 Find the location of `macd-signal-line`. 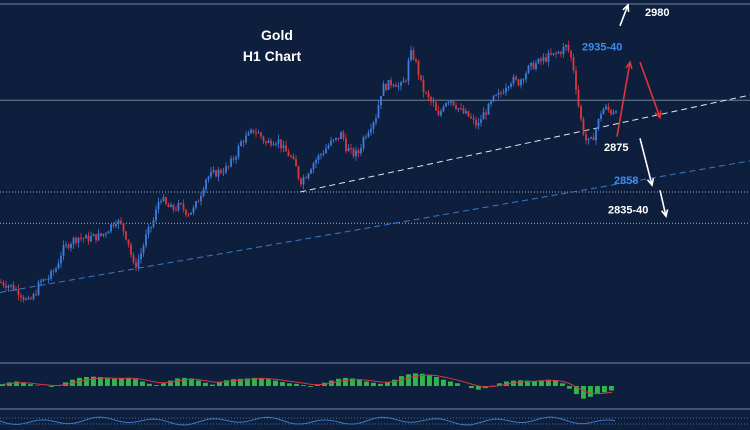

macd-signal-line is located at coordinates (308, 384).